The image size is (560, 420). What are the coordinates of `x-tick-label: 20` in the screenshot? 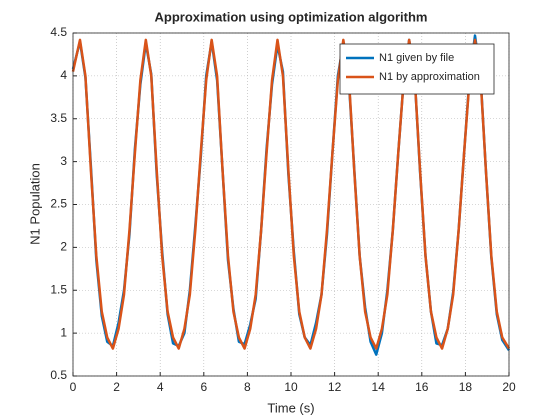 It's located at (509, 387).